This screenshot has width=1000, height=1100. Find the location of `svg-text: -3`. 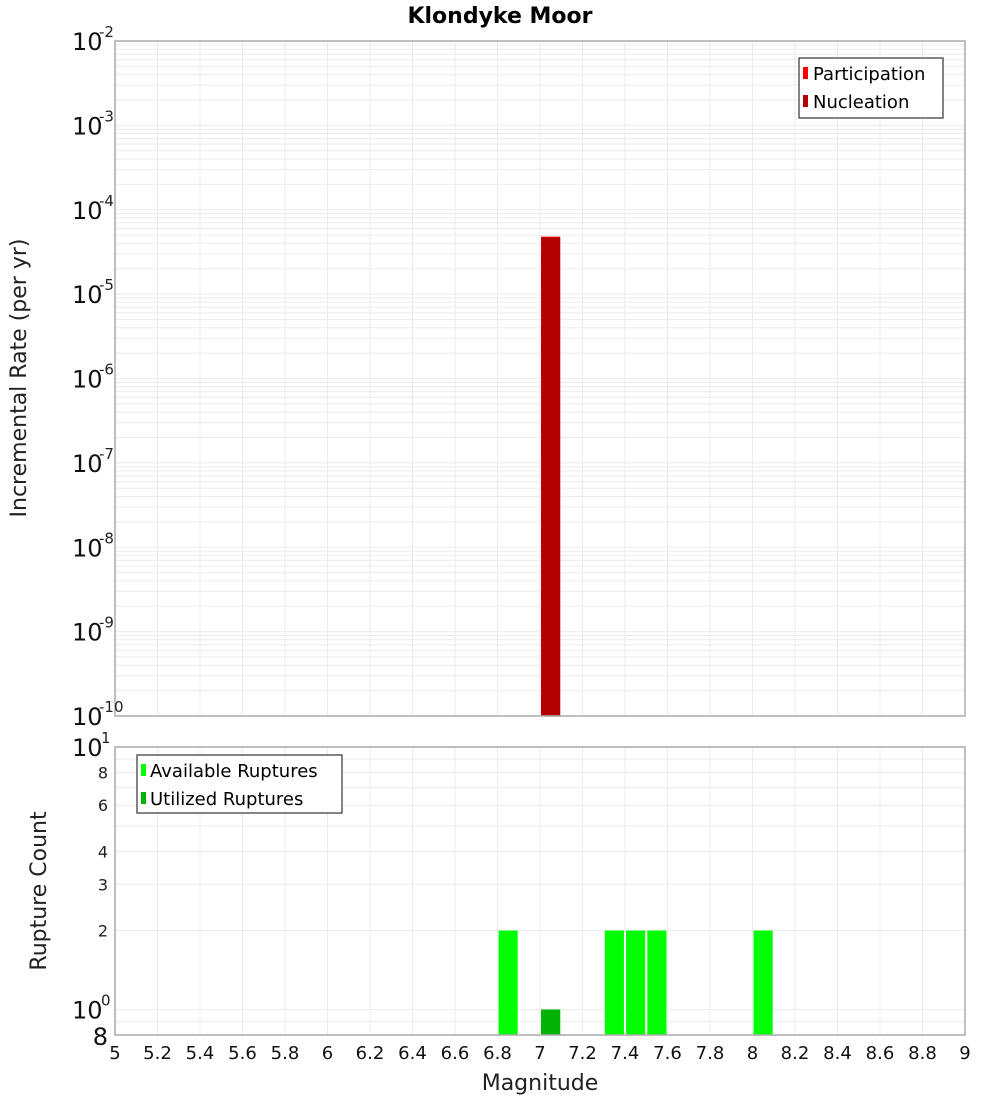

svg-text: -3 is located at coordinates (106, 116).